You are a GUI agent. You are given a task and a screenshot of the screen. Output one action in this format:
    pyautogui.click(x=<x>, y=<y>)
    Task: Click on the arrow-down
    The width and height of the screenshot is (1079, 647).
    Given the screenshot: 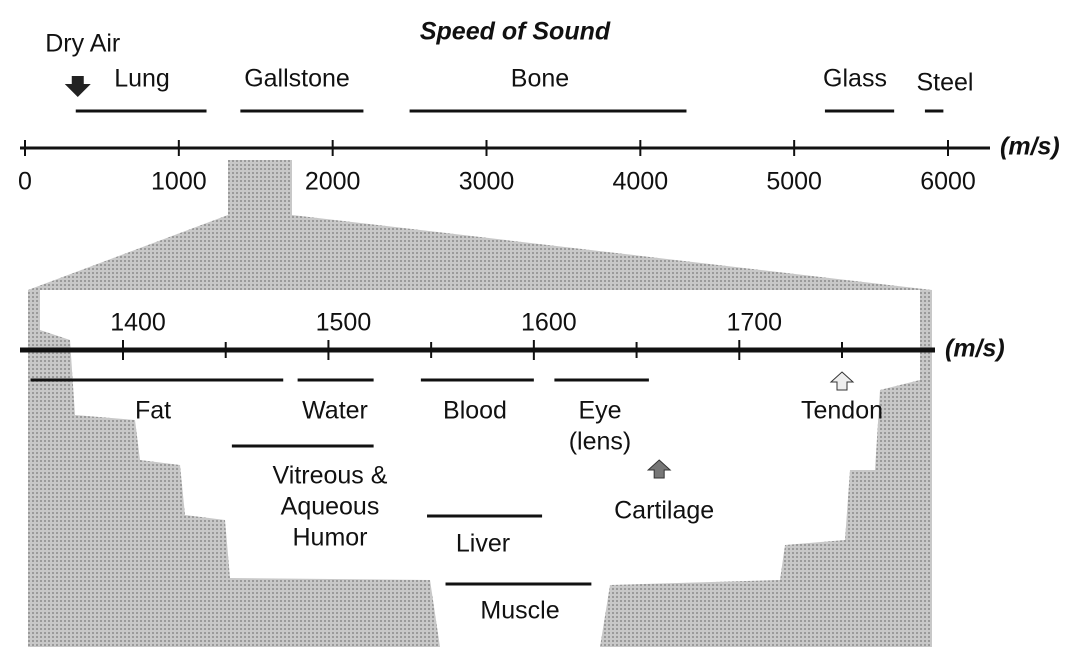 What is the action you would take?
    pyautogui.click(x=77, y=86)
    